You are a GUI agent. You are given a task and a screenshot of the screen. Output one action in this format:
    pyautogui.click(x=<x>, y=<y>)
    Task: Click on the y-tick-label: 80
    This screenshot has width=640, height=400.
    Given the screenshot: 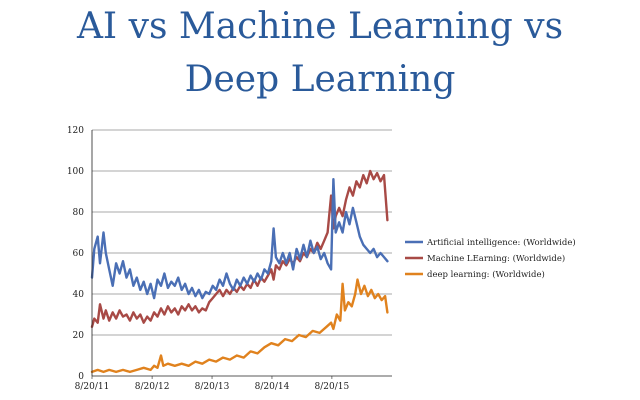 What is the action you would take?
    pyautogui.click(x=79, y=213)
    